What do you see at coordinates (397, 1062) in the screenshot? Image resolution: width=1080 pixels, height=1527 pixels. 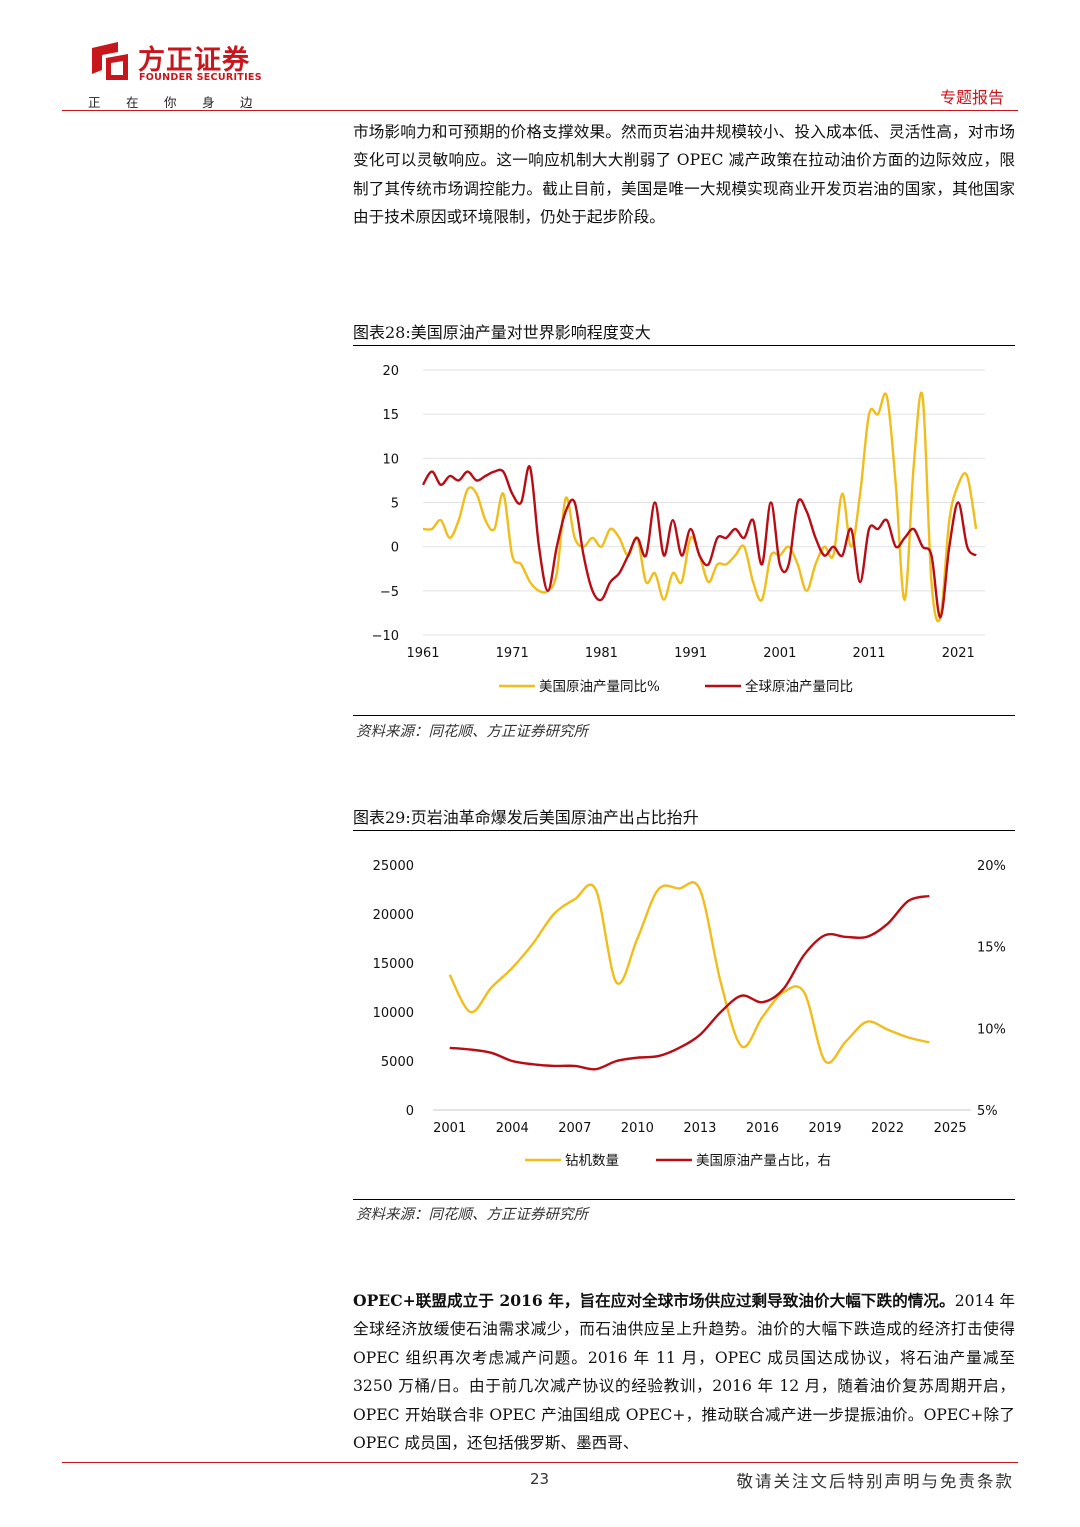 I see `y-left-tick-label: 5000` at bounding box center [397, 1062].